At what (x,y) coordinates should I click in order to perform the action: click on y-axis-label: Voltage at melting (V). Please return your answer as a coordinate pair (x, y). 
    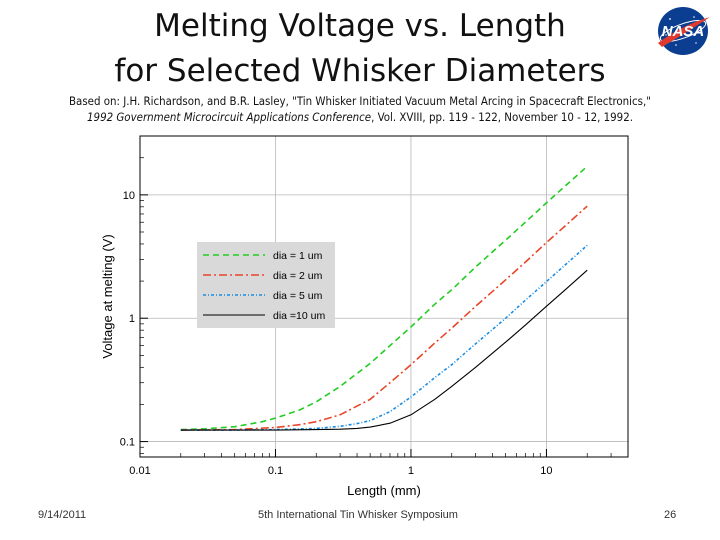
    Looking at the image, I should click on (107, 296).